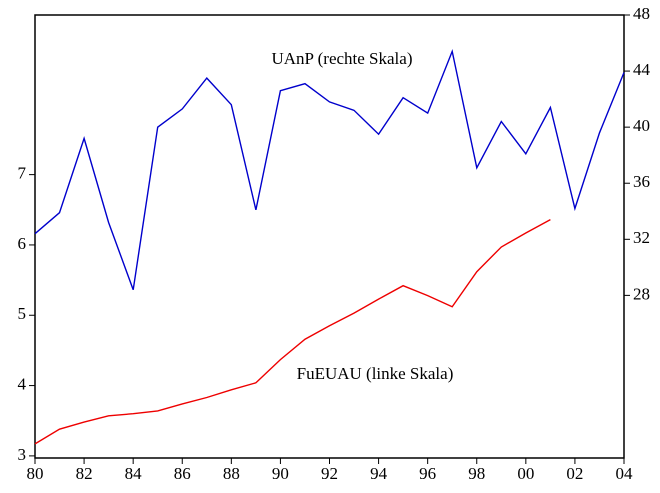 The width and height of the screenshot is (660, 493). What do you see at coordinates (342, 58) in the screenshot?
I see `series-label: UAnP (rechte Skala)` at bounding box center [342, 58].